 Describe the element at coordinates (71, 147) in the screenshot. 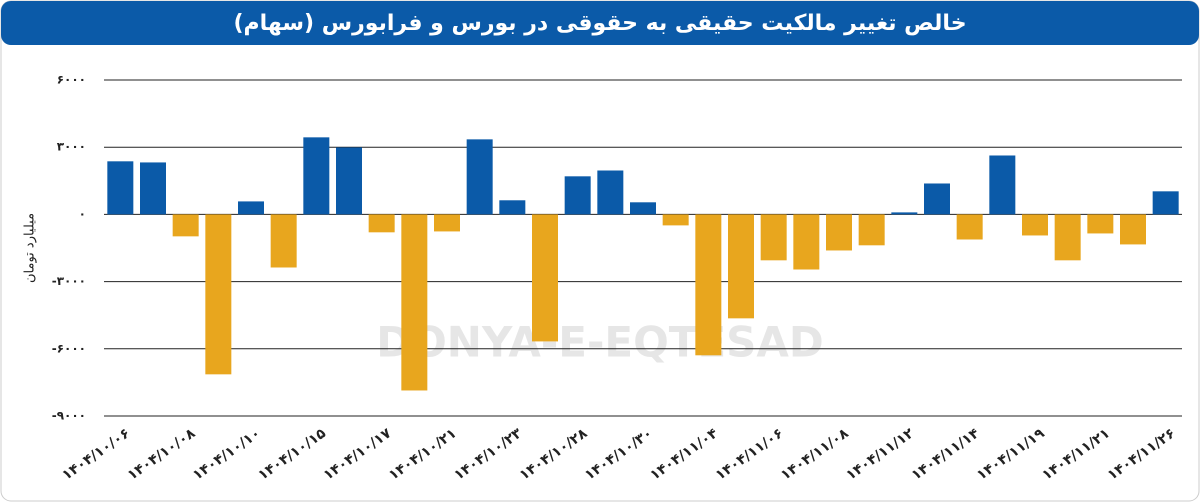

I see `y-tick-label: ۳۰۰۰` at that location.